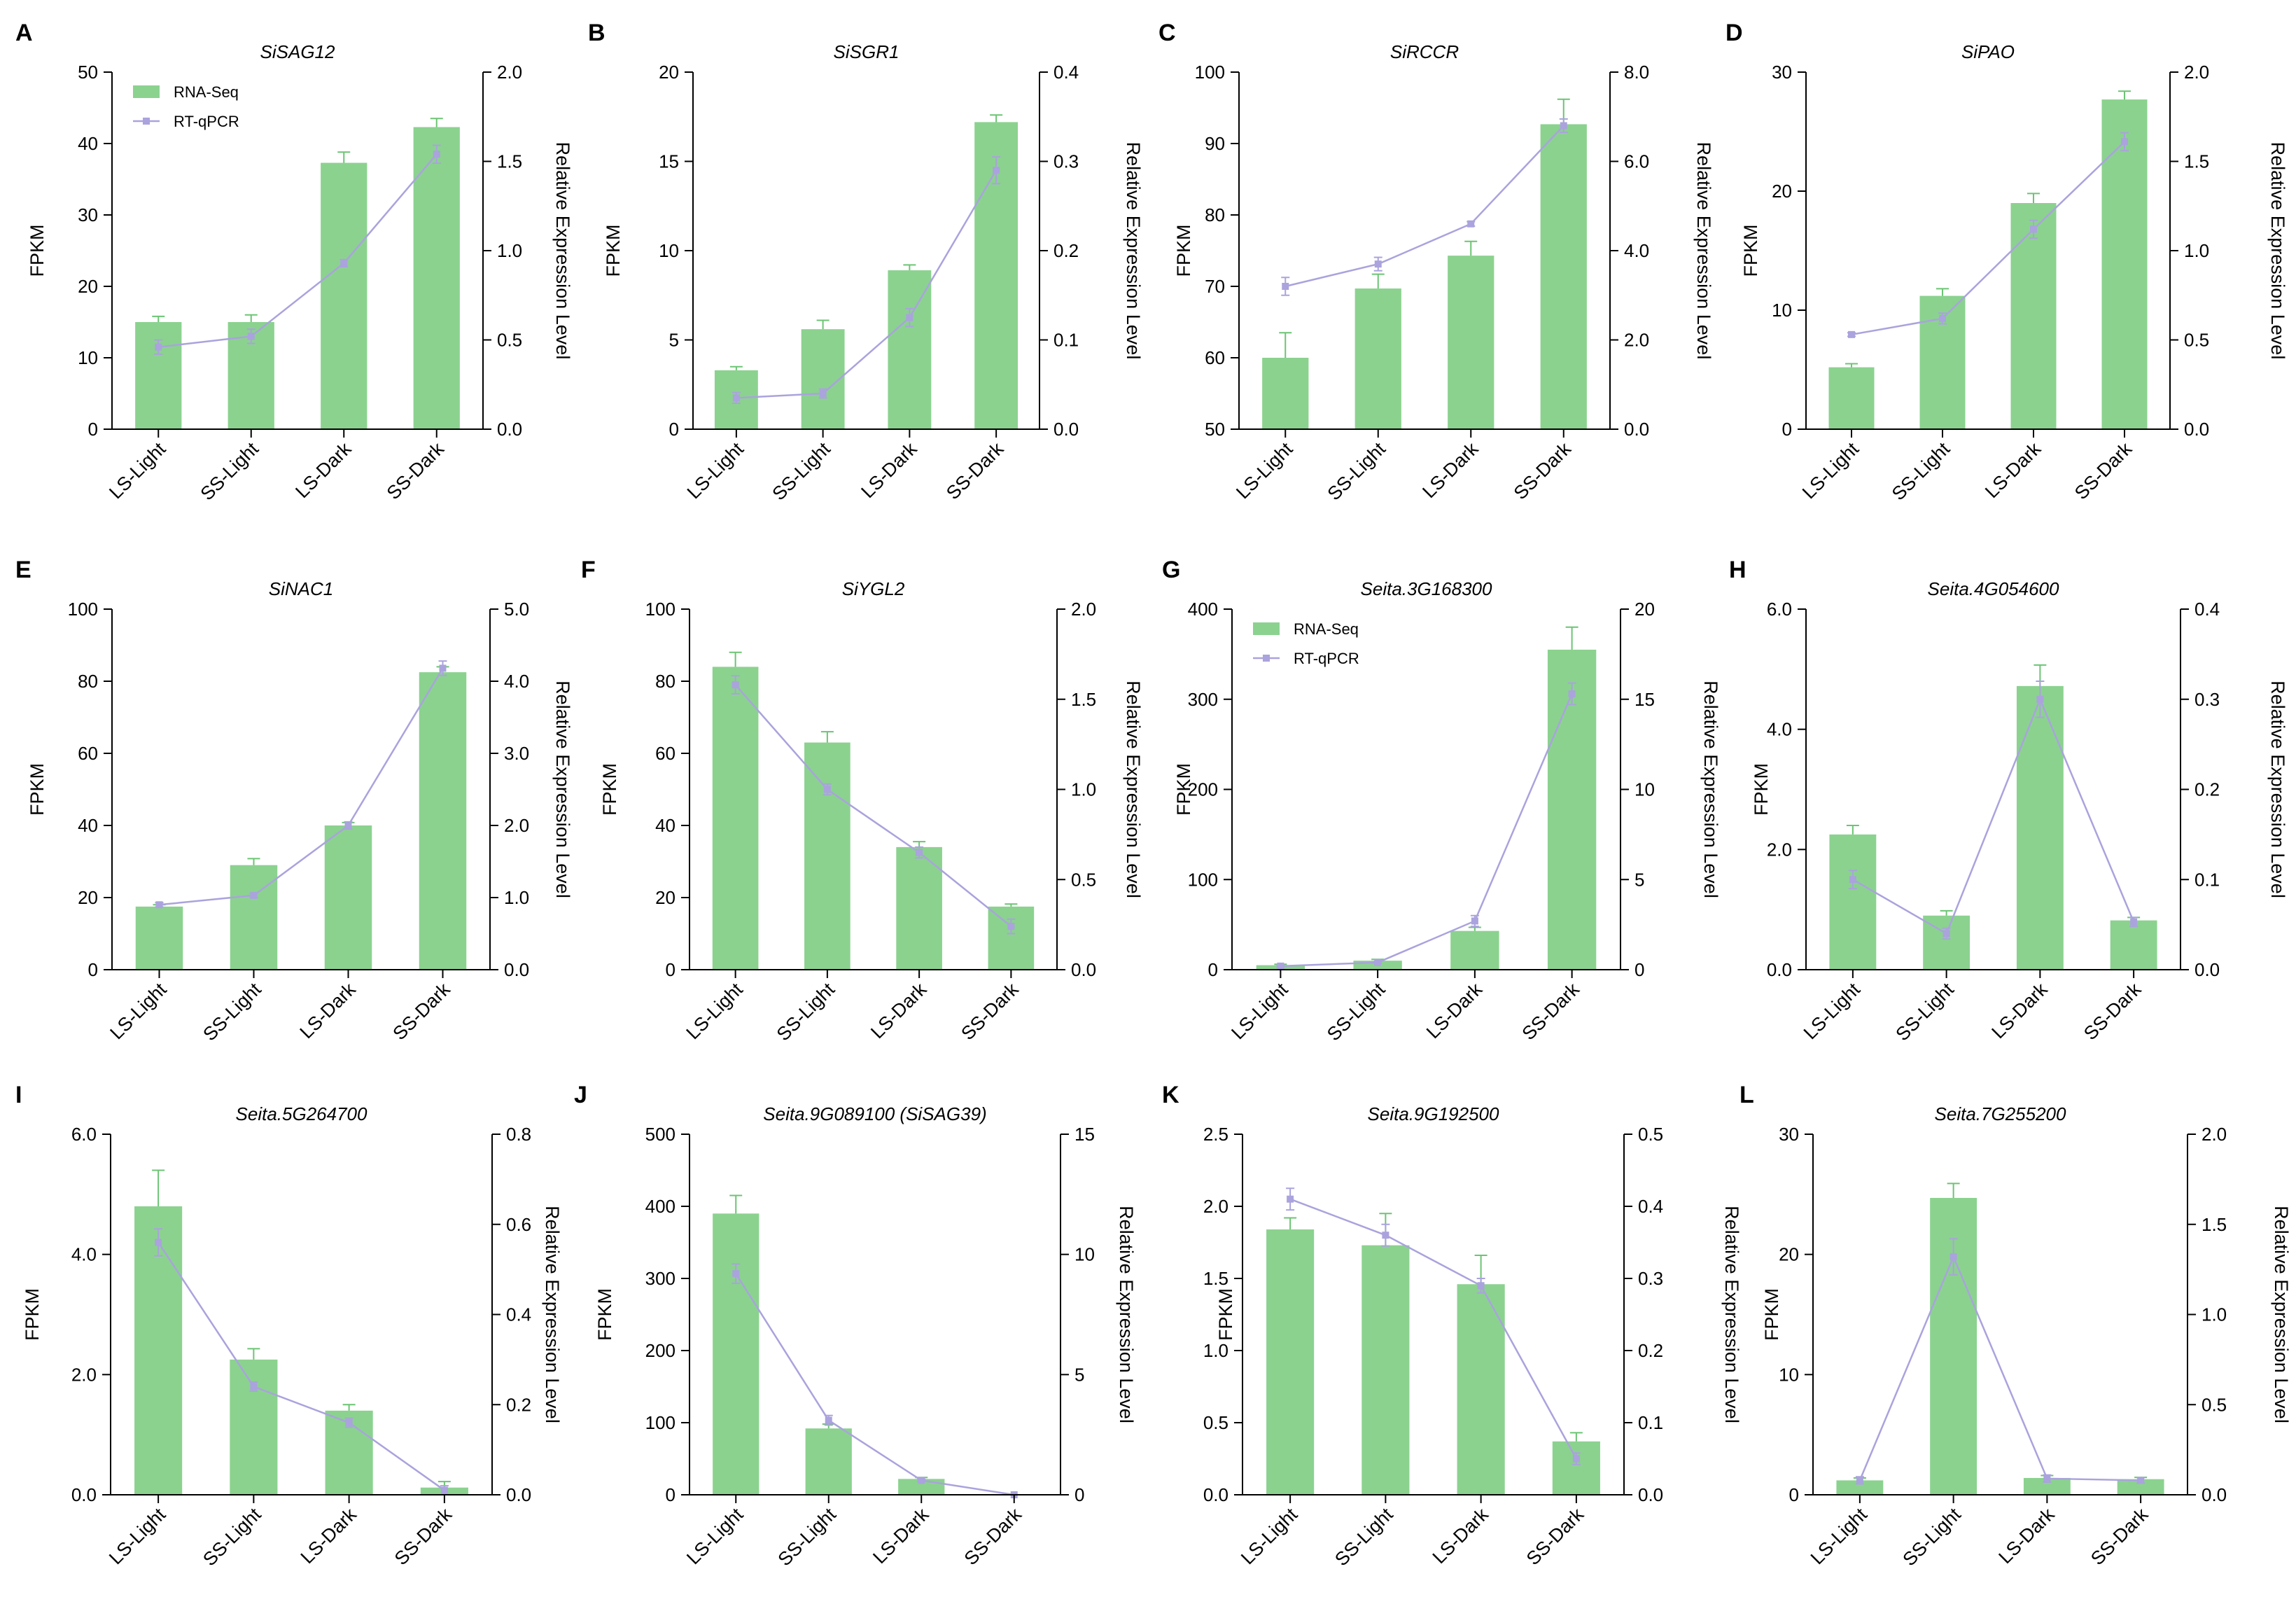 The height and width of the screenshot is (1597, 2296). What do you see at coordinates (1326, 629) in the screenshot?
I see `legend-bar-label: RNA-Seq` at bounding box center [1326, 629].